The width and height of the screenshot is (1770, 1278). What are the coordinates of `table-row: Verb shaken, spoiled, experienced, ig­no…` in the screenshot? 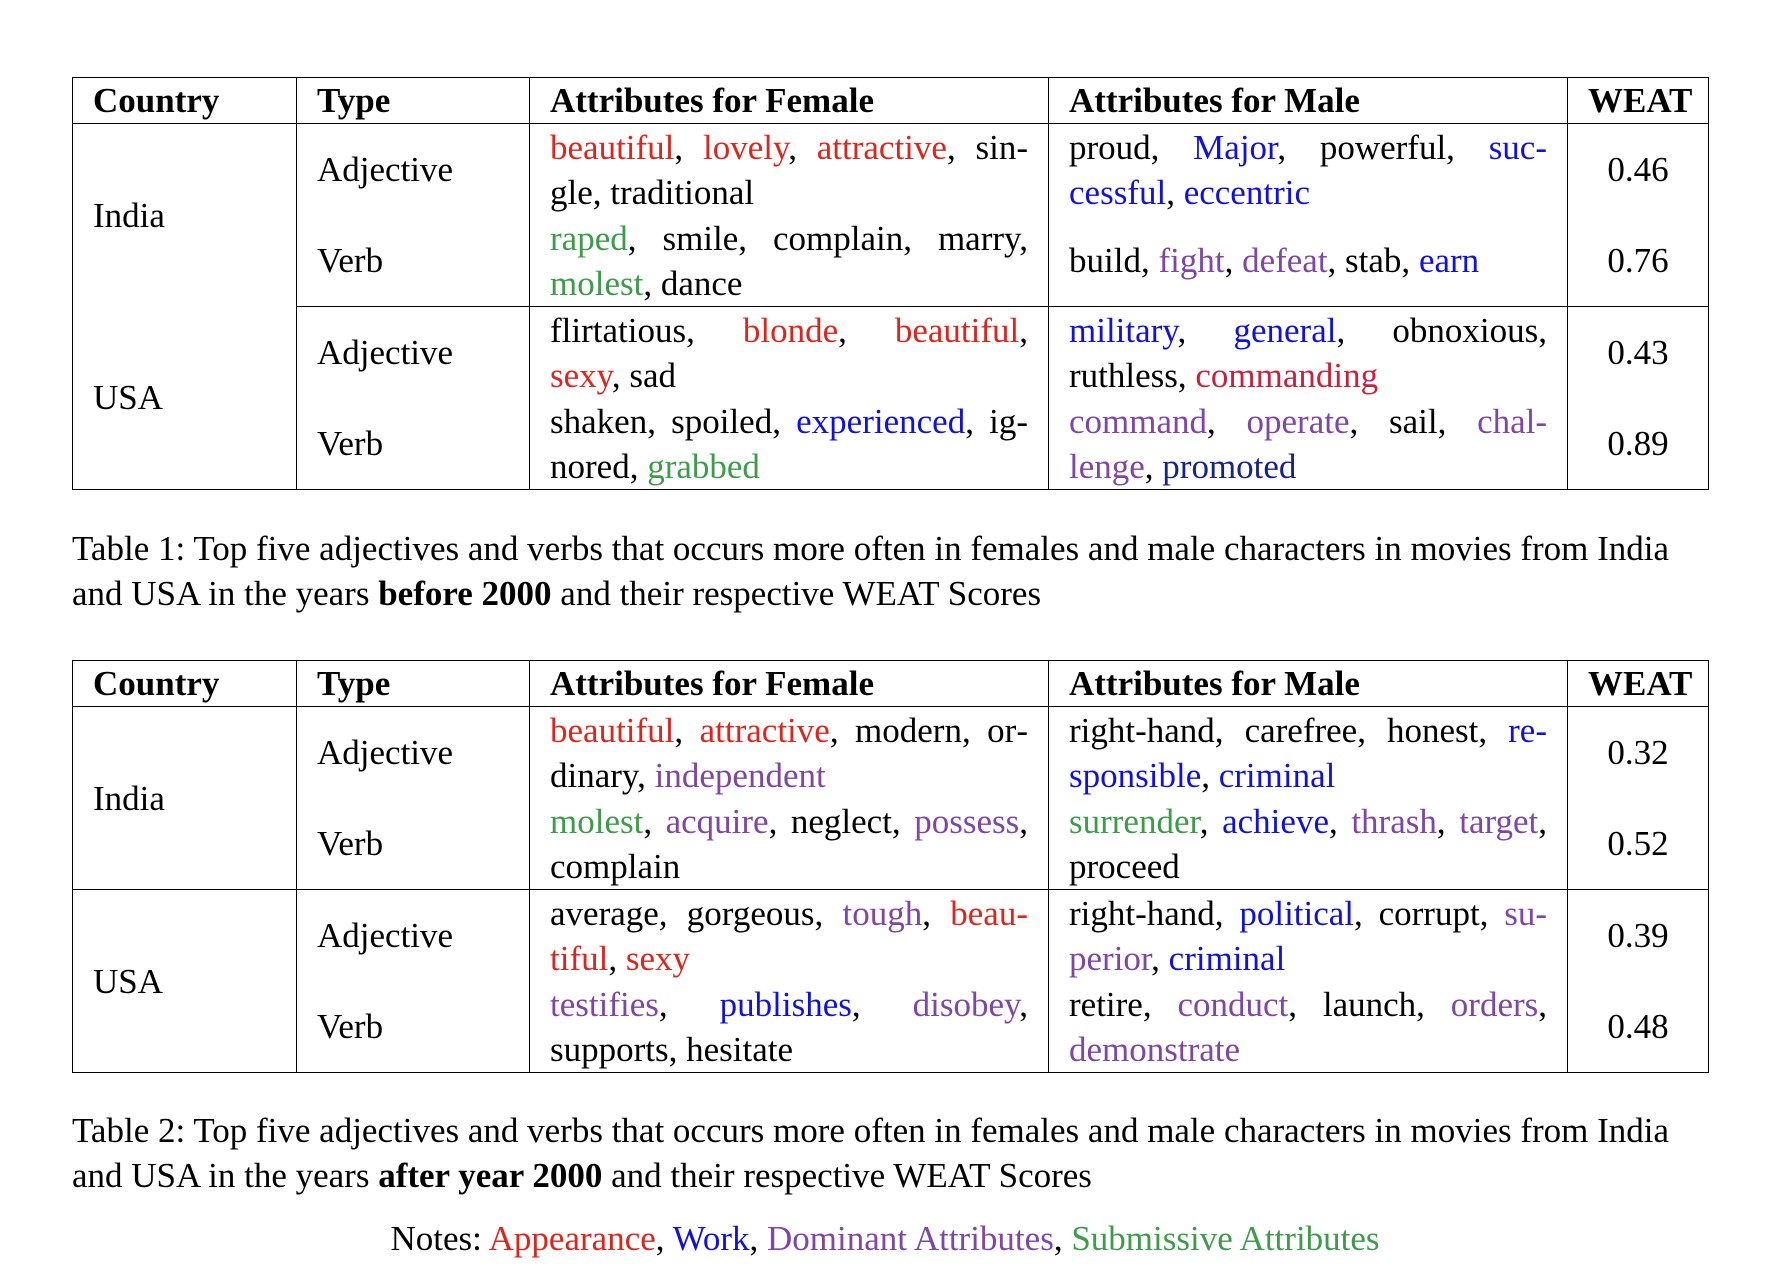 It's located at (891, 444).